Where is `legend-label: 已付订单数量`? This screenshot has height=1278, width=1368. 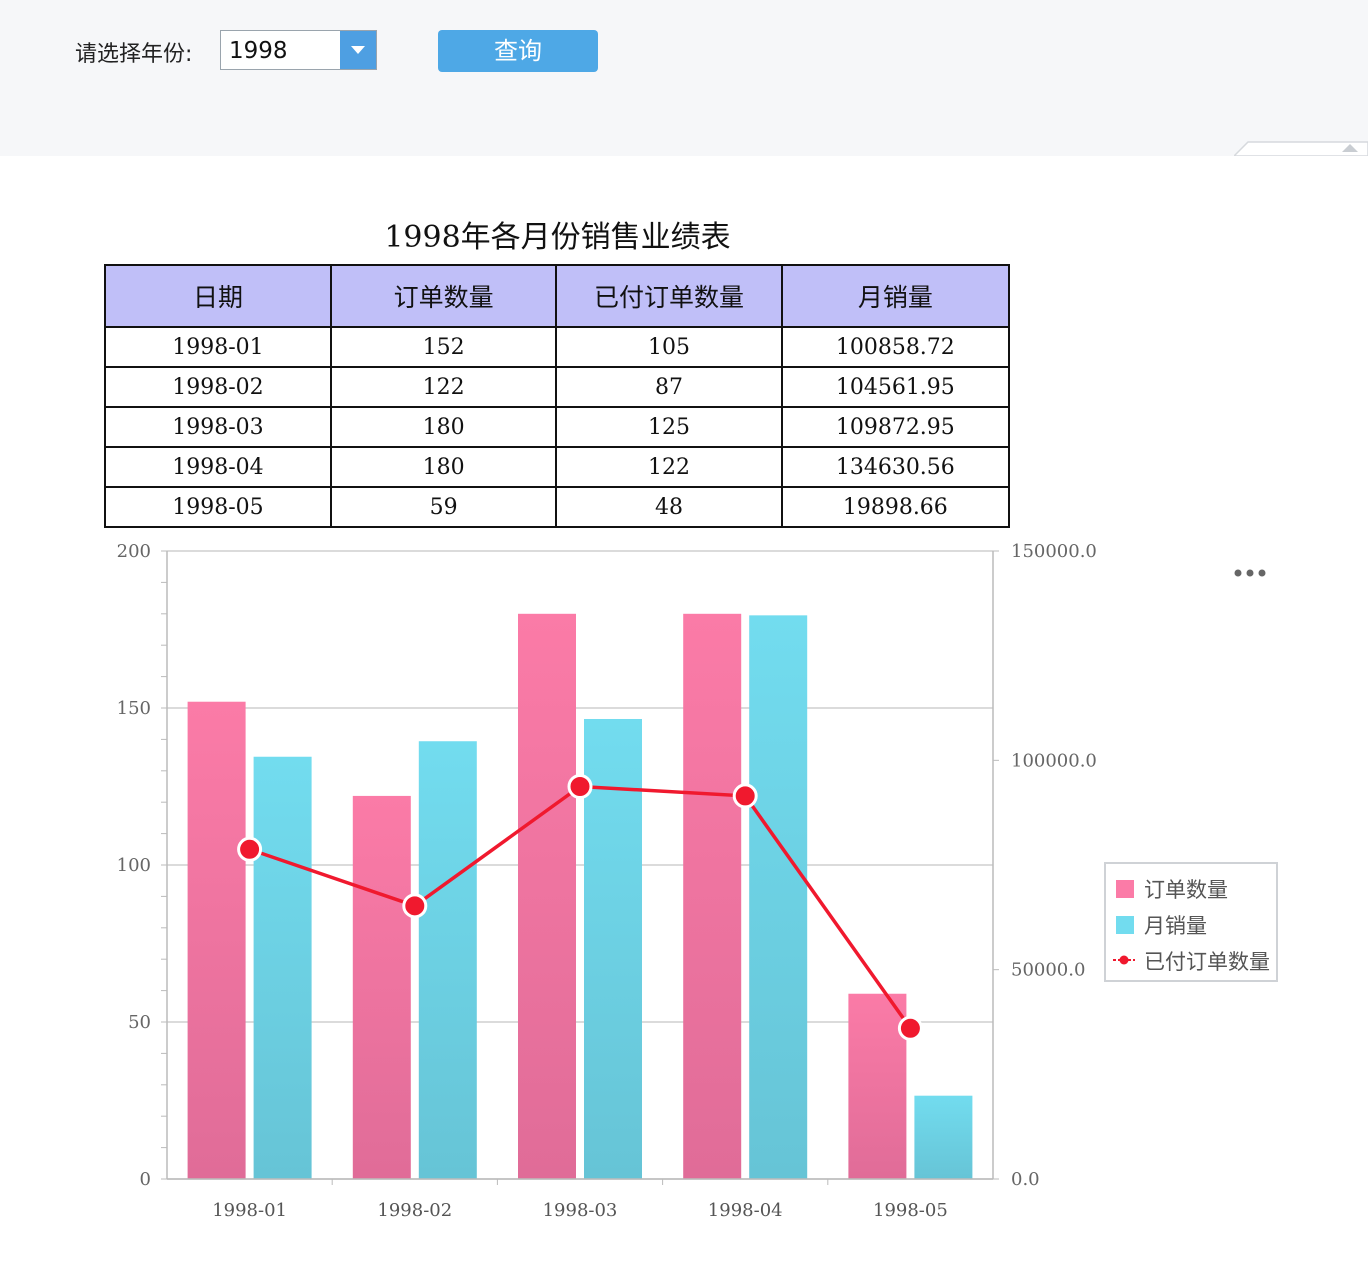 legend-label: 已付订单数量 is located at coordinates (1207, 962).